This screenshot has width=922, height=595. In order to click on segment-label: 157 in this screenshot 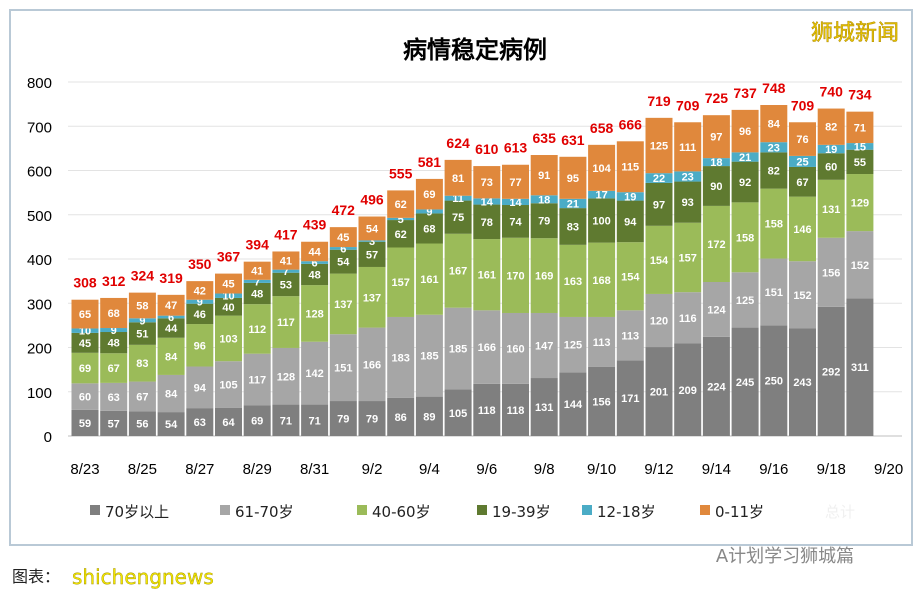, I will do `click(688, 258)`.